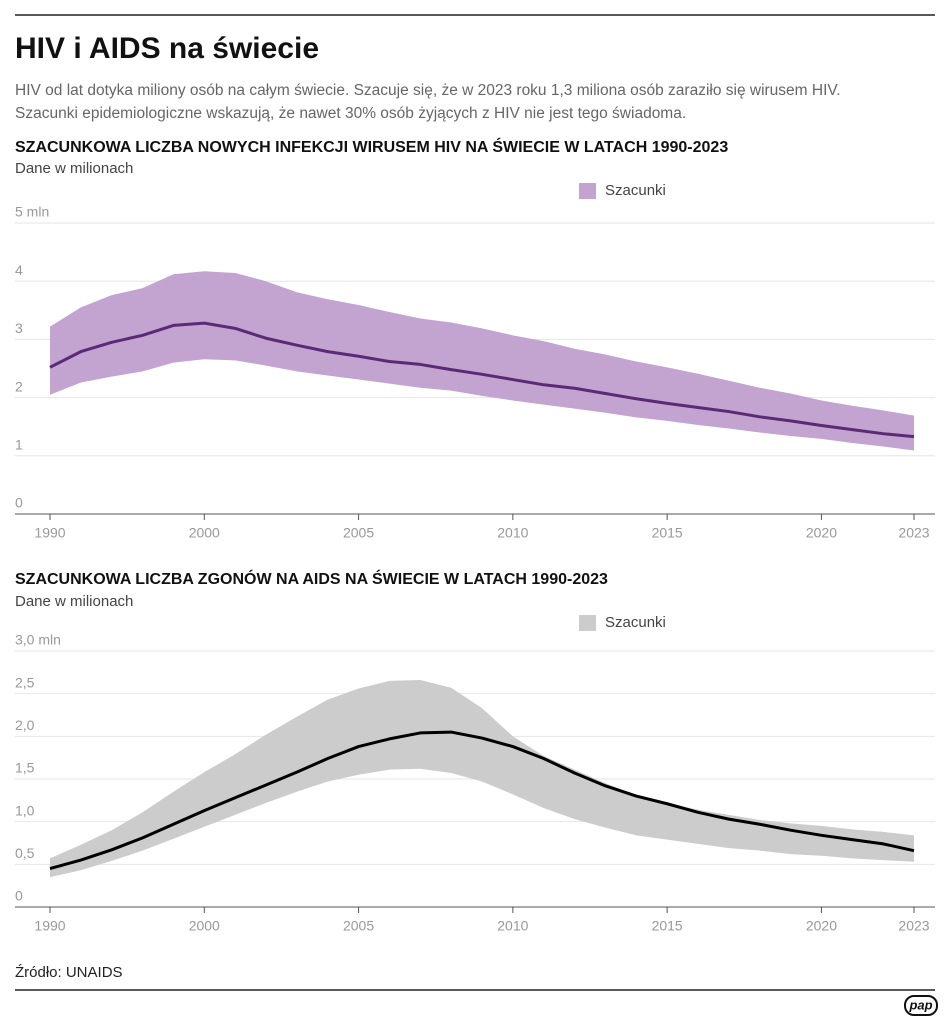 The width and height of the screenshot is (950, 1024). I want to click on y-tick-label: 0,5, so click(25, 853).